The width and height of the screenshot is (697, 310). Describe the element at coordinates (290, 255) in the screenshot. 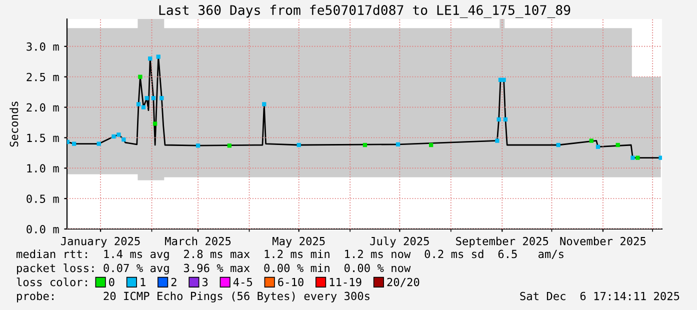

I see `text: median rtt: 1.4 ms avg 2.8 ms max 1.2 ms min 1.2 ms now 0.2 ms sd 6.5 am/s` at that location.